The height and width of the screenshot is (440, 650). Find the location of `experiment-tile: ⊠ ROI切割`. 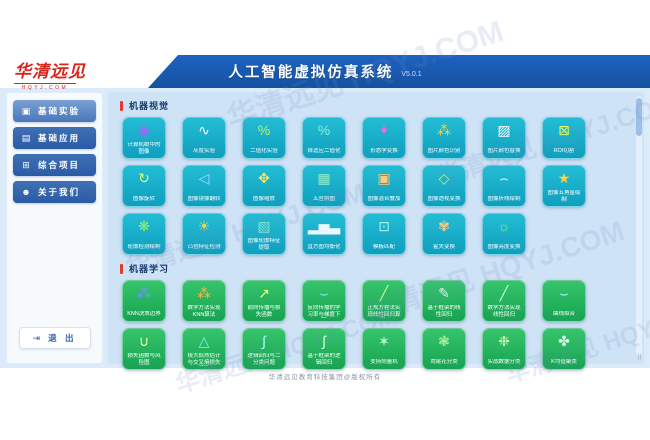

experiment-tile: ⊠ ROI切割 is located at coordinates (564, 138).